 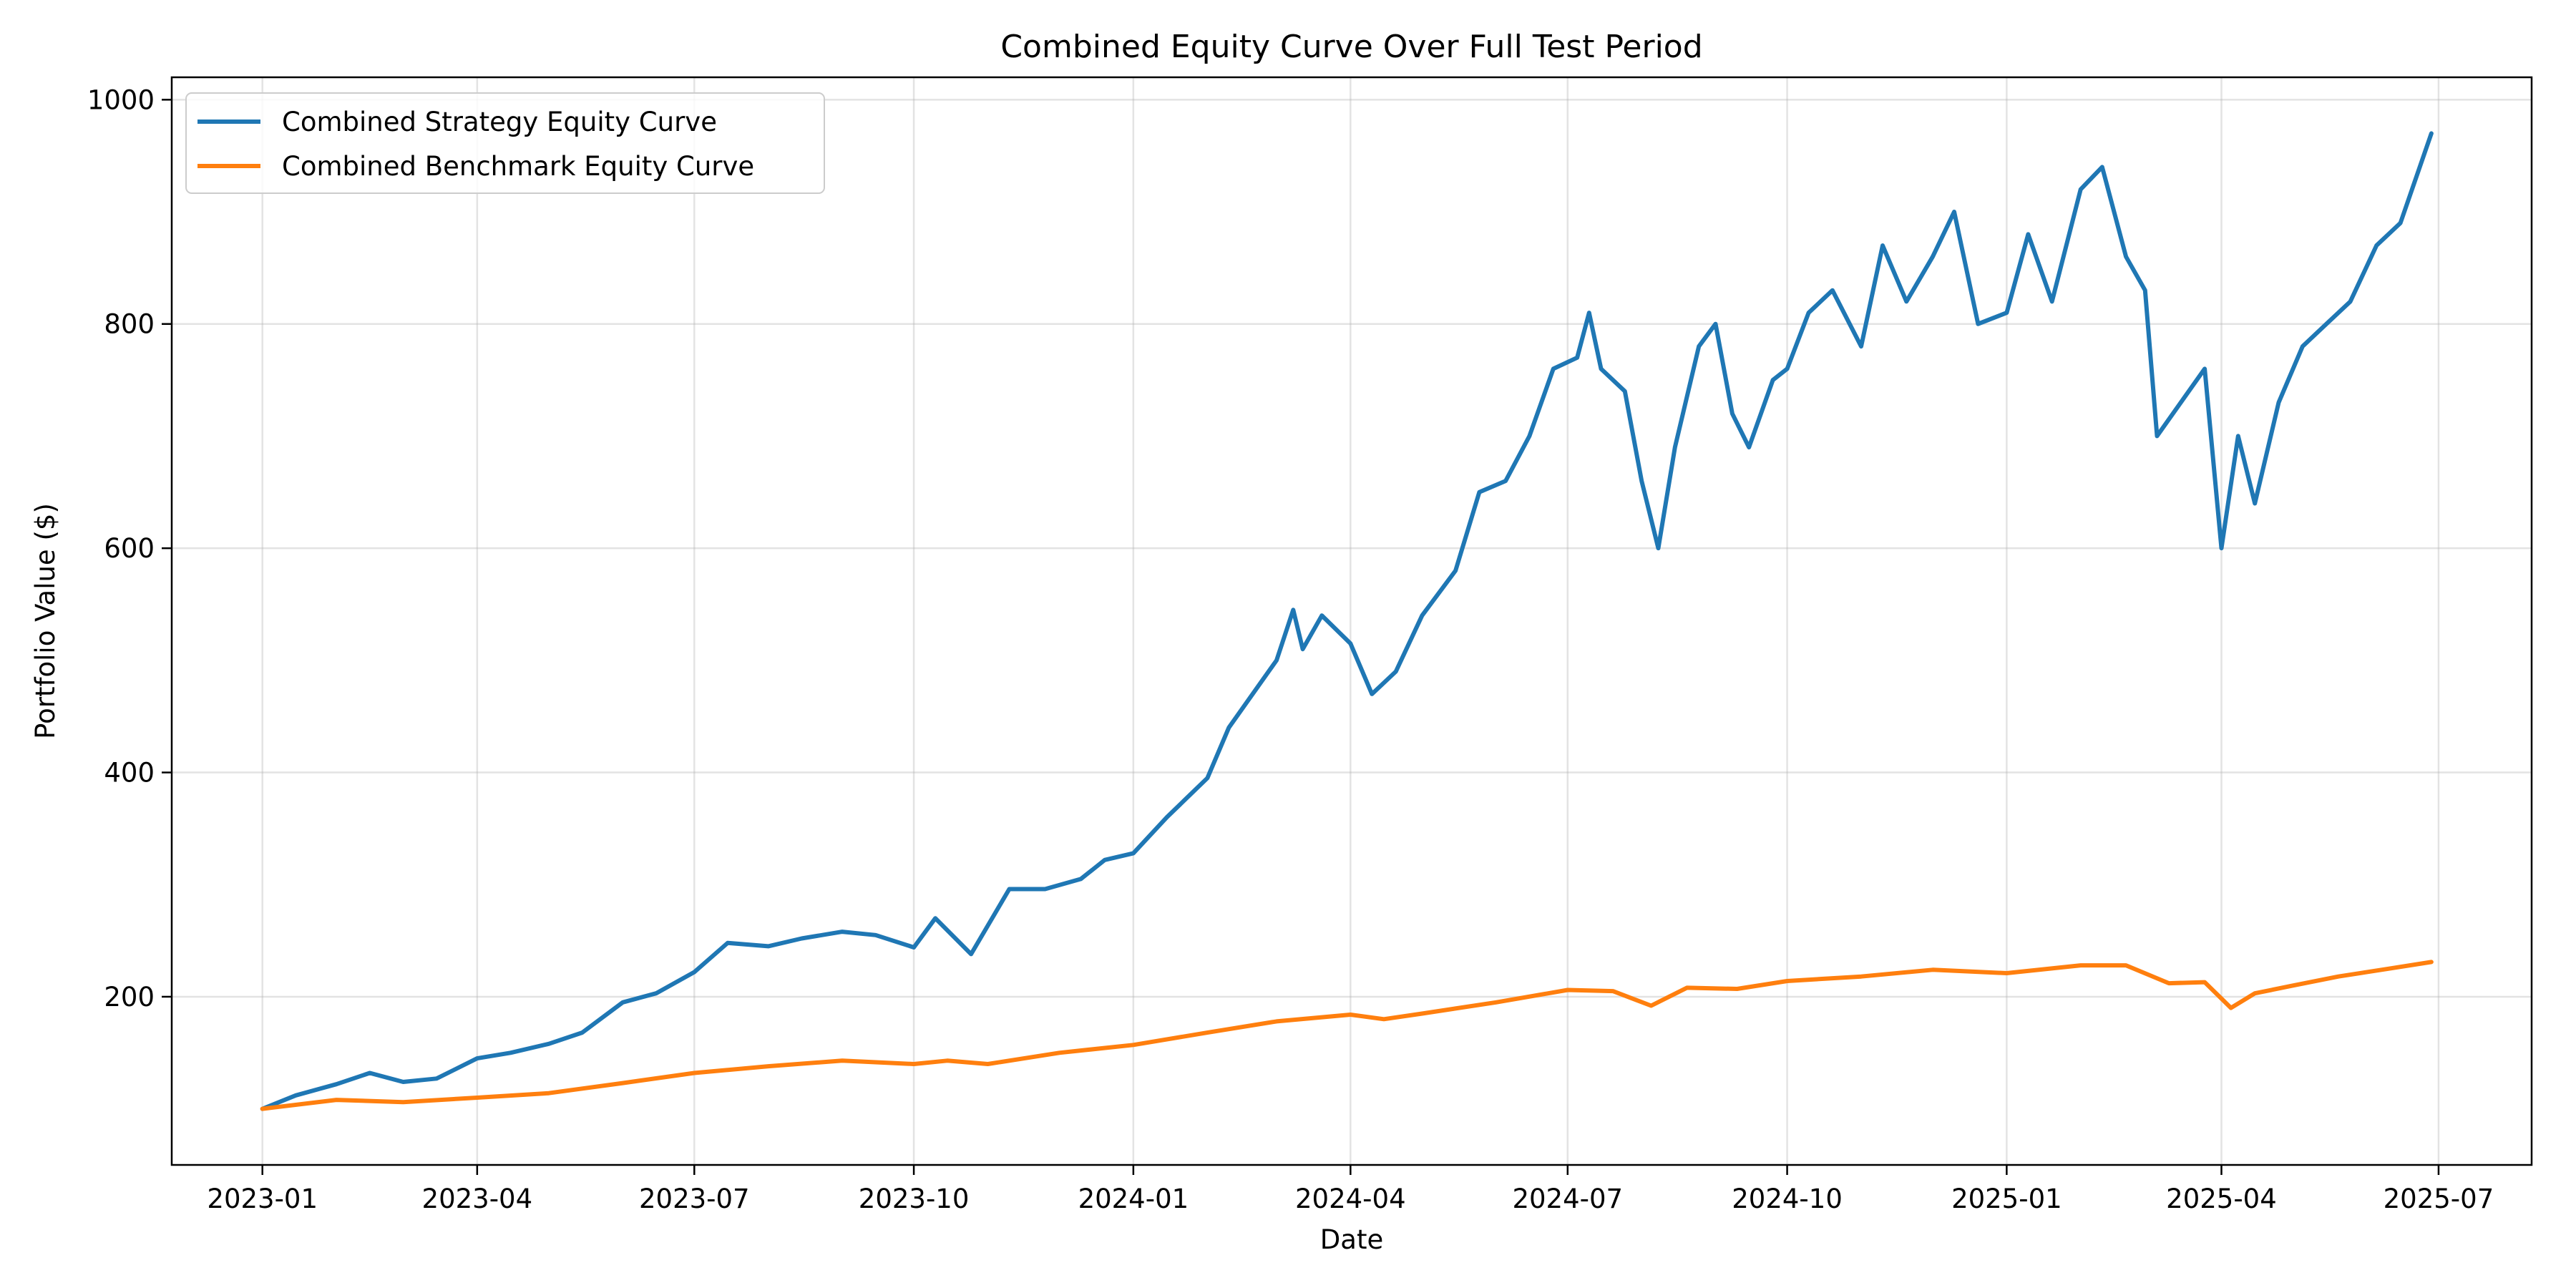 I want to click on benchmark-series-line, so click(x=1347, y=1035).